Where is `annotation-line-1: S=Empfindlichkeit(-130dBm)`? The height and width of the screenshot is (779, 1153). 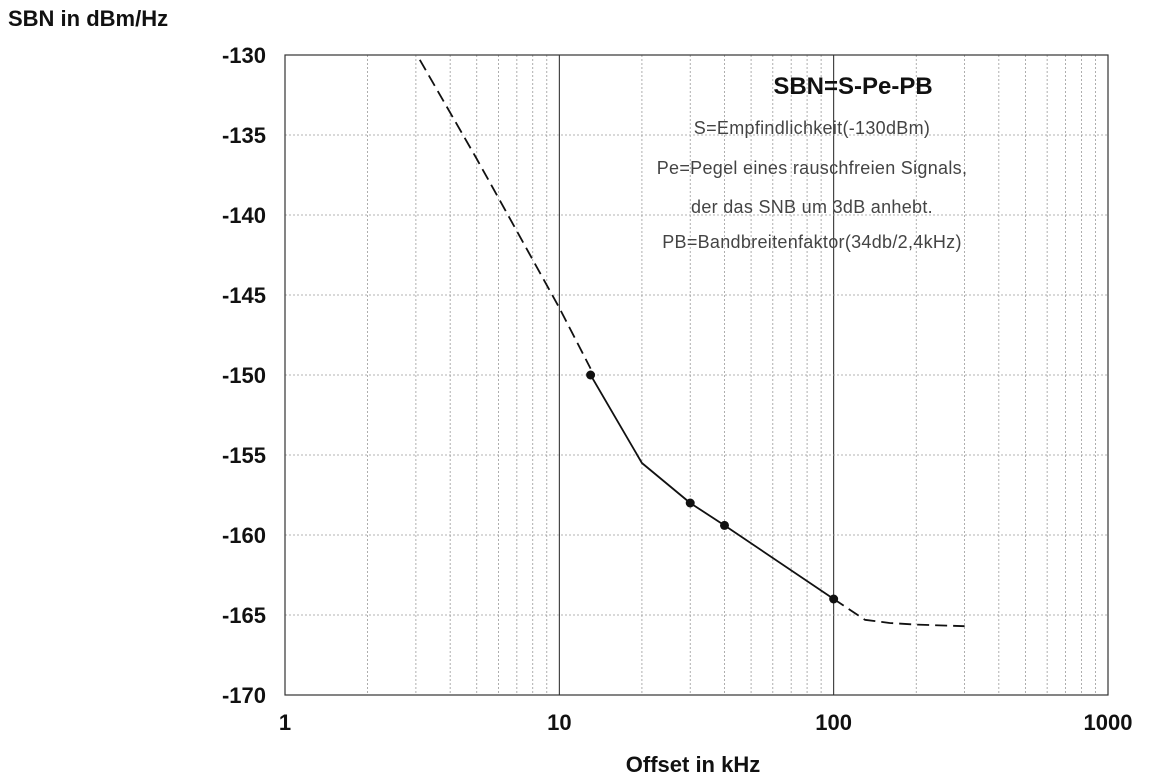
annotation-line-1: S=Empfindlichkeit(-130dBm) is located at coordinates (812, 128).